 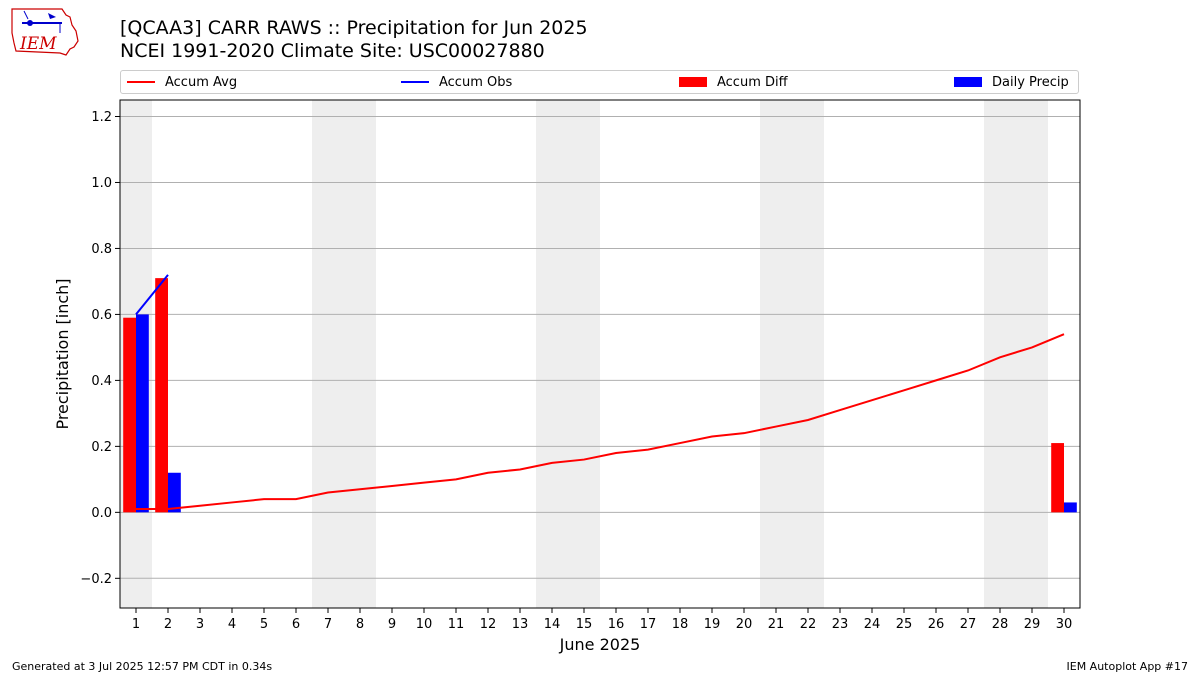 I want to click on x-tick-label: 27, so click(x=968, y=624).